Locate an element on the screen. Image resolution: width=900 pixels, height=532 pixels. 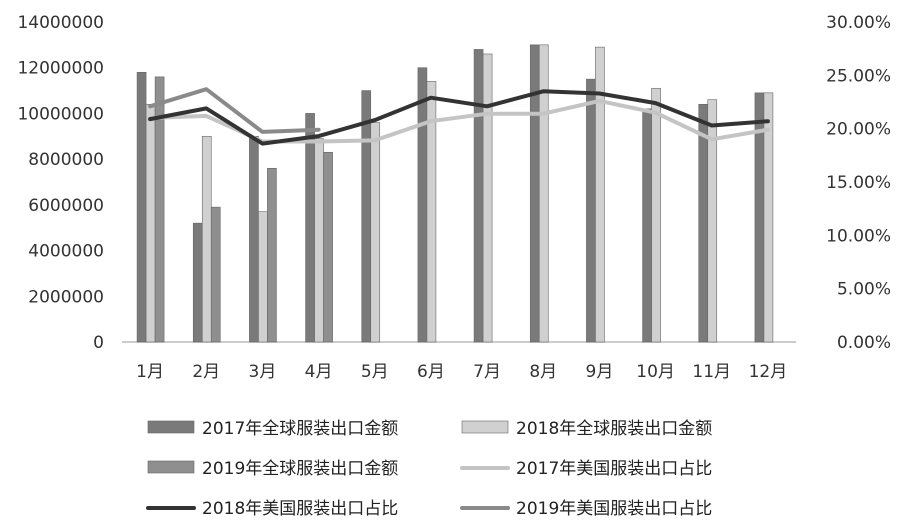
legend-label: 2019年美国服装出口占比 is located at coordinates (614, 509).